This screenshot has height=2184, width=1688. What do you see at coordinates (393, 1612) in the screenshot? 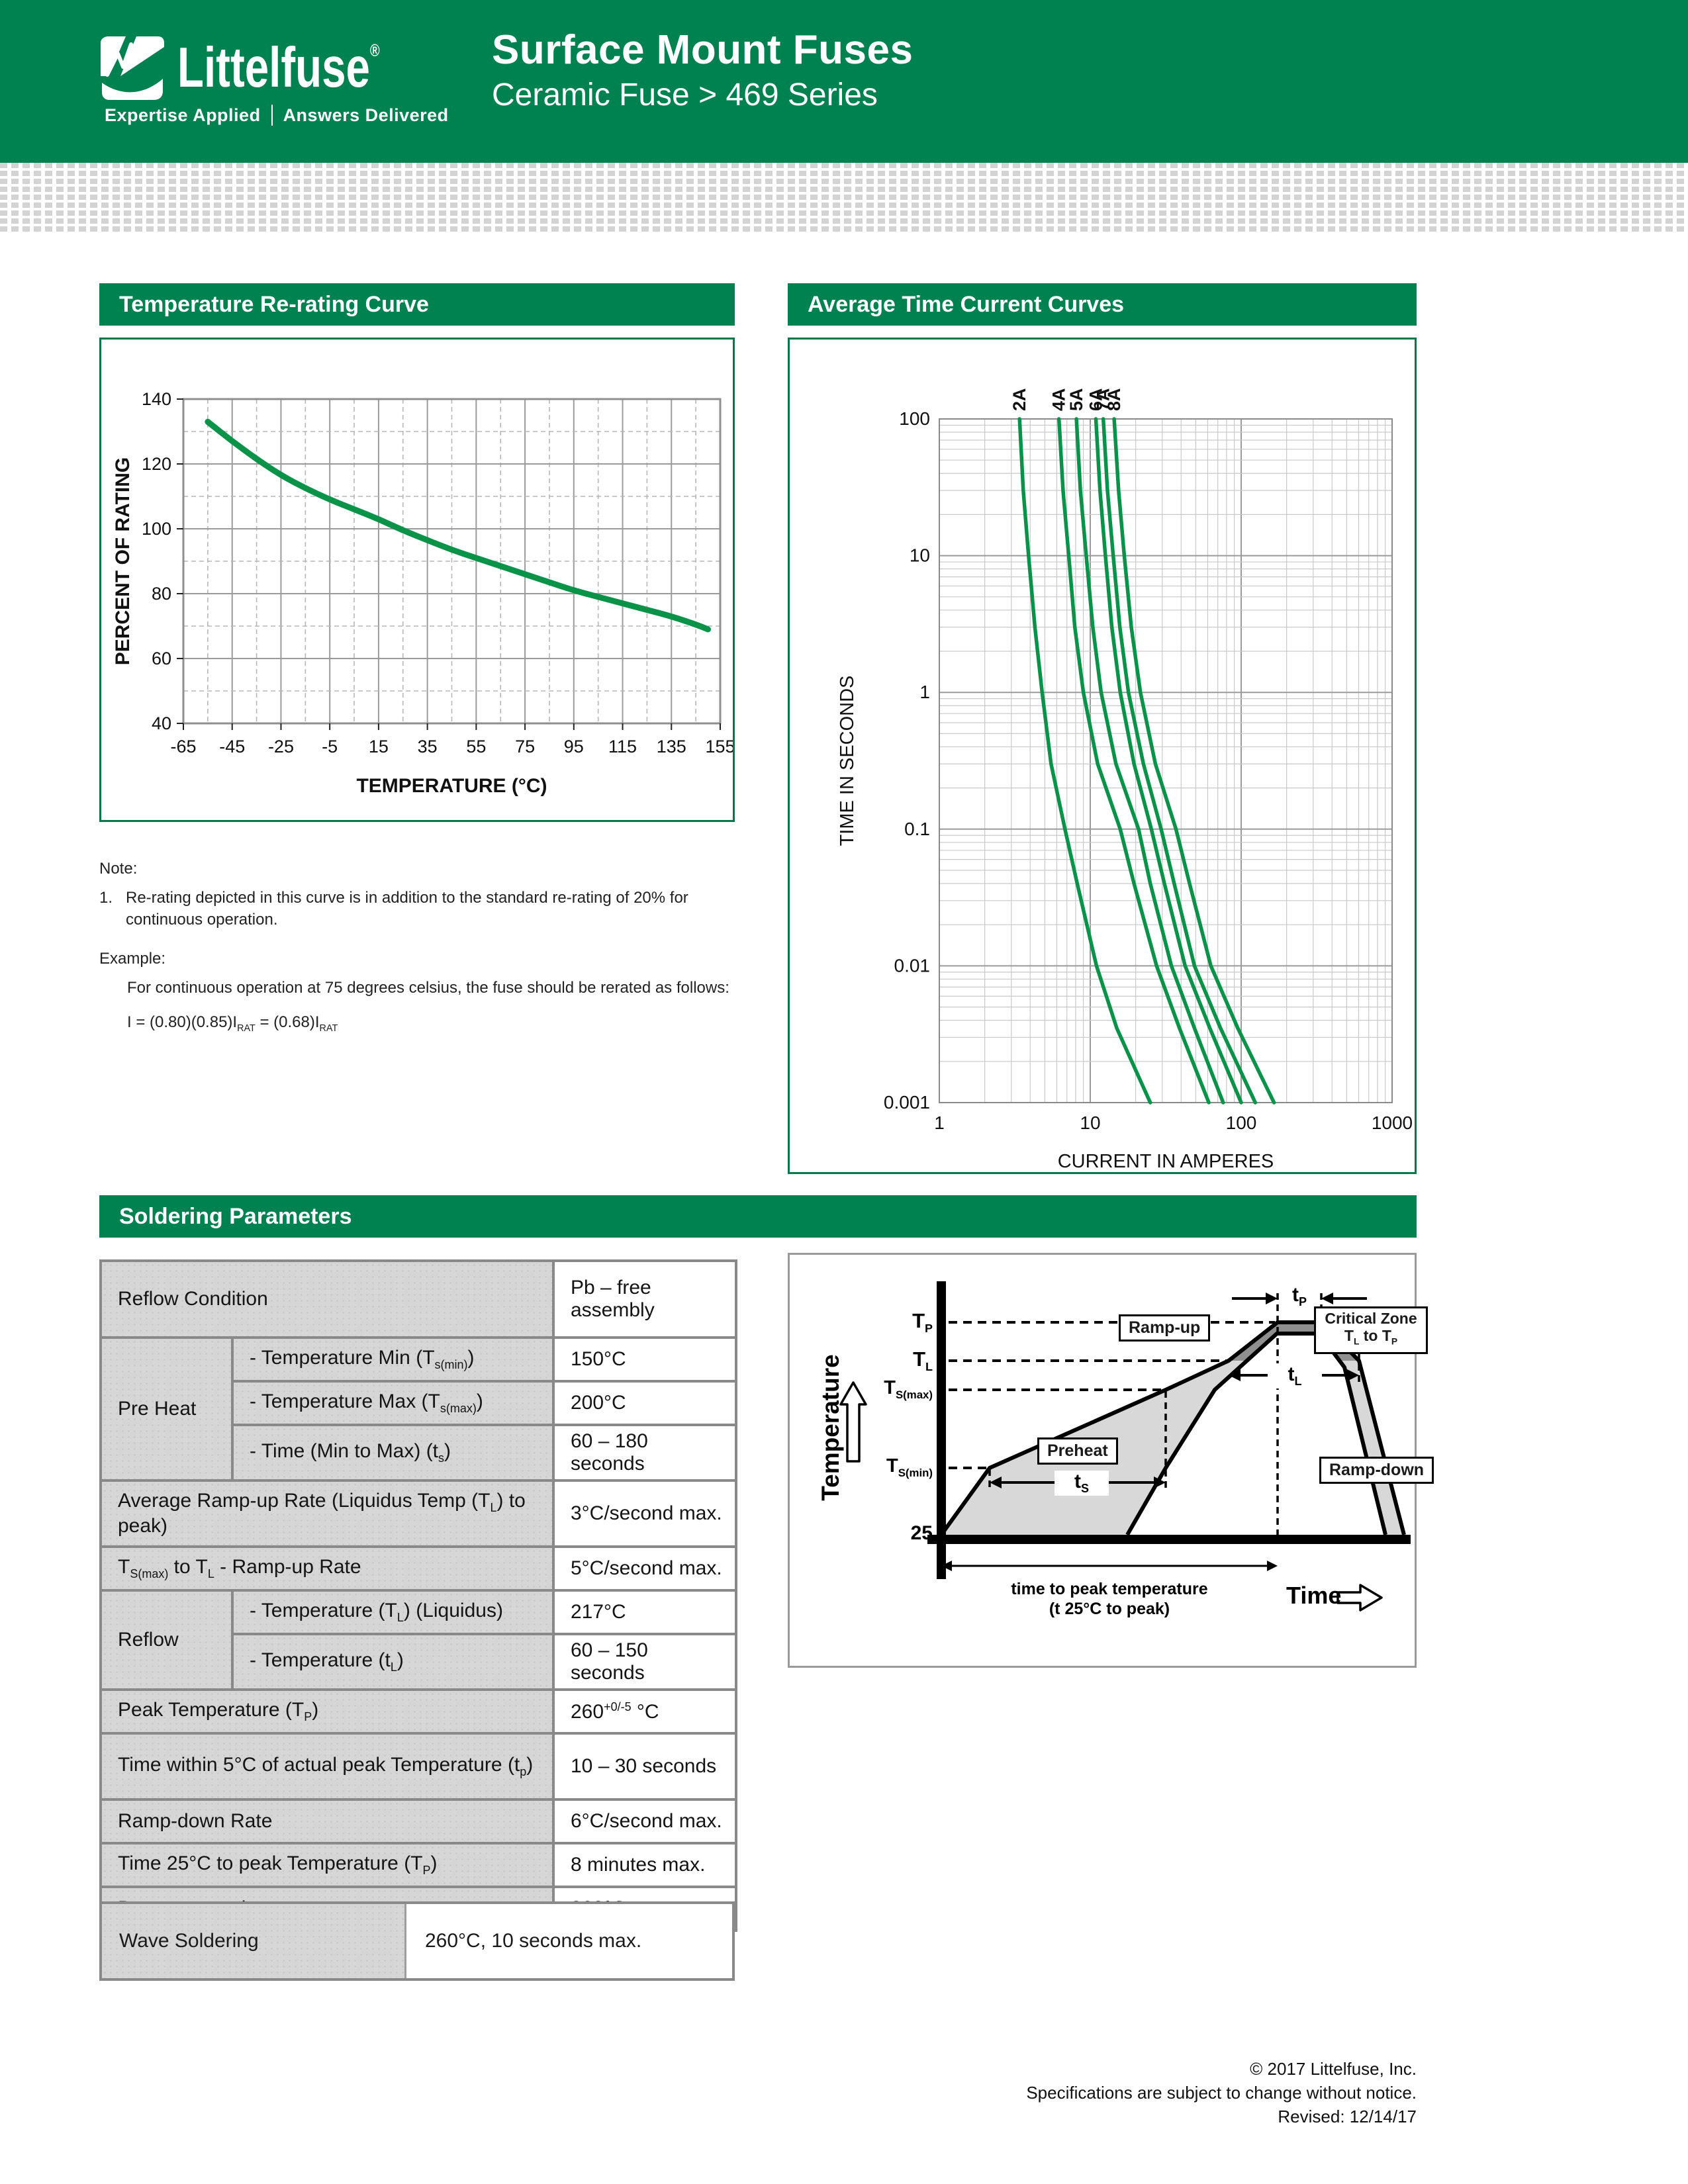
I see `label-cell: - Temperature (TL) (Liquidus)` at bounding box center [393, 1612].